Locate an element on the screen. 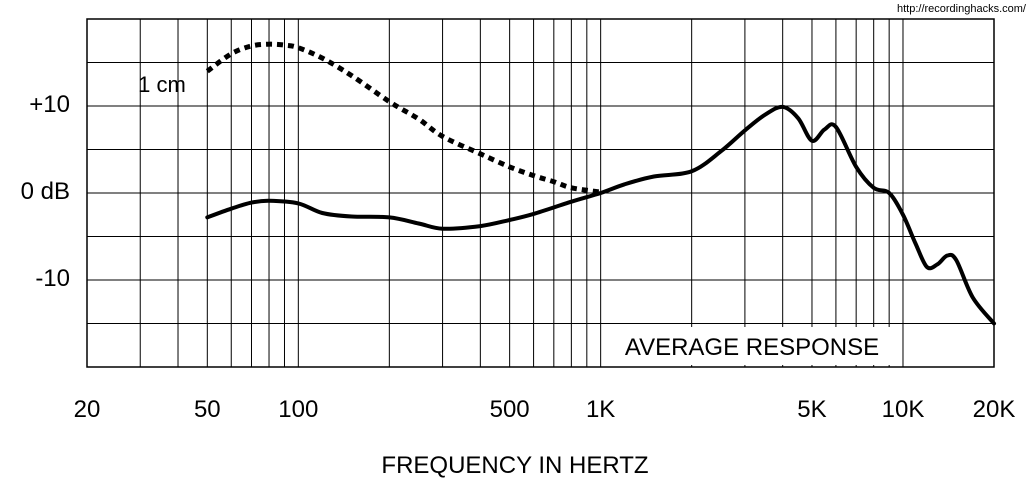  average-response-label-background is located at coordinates (752, 346).